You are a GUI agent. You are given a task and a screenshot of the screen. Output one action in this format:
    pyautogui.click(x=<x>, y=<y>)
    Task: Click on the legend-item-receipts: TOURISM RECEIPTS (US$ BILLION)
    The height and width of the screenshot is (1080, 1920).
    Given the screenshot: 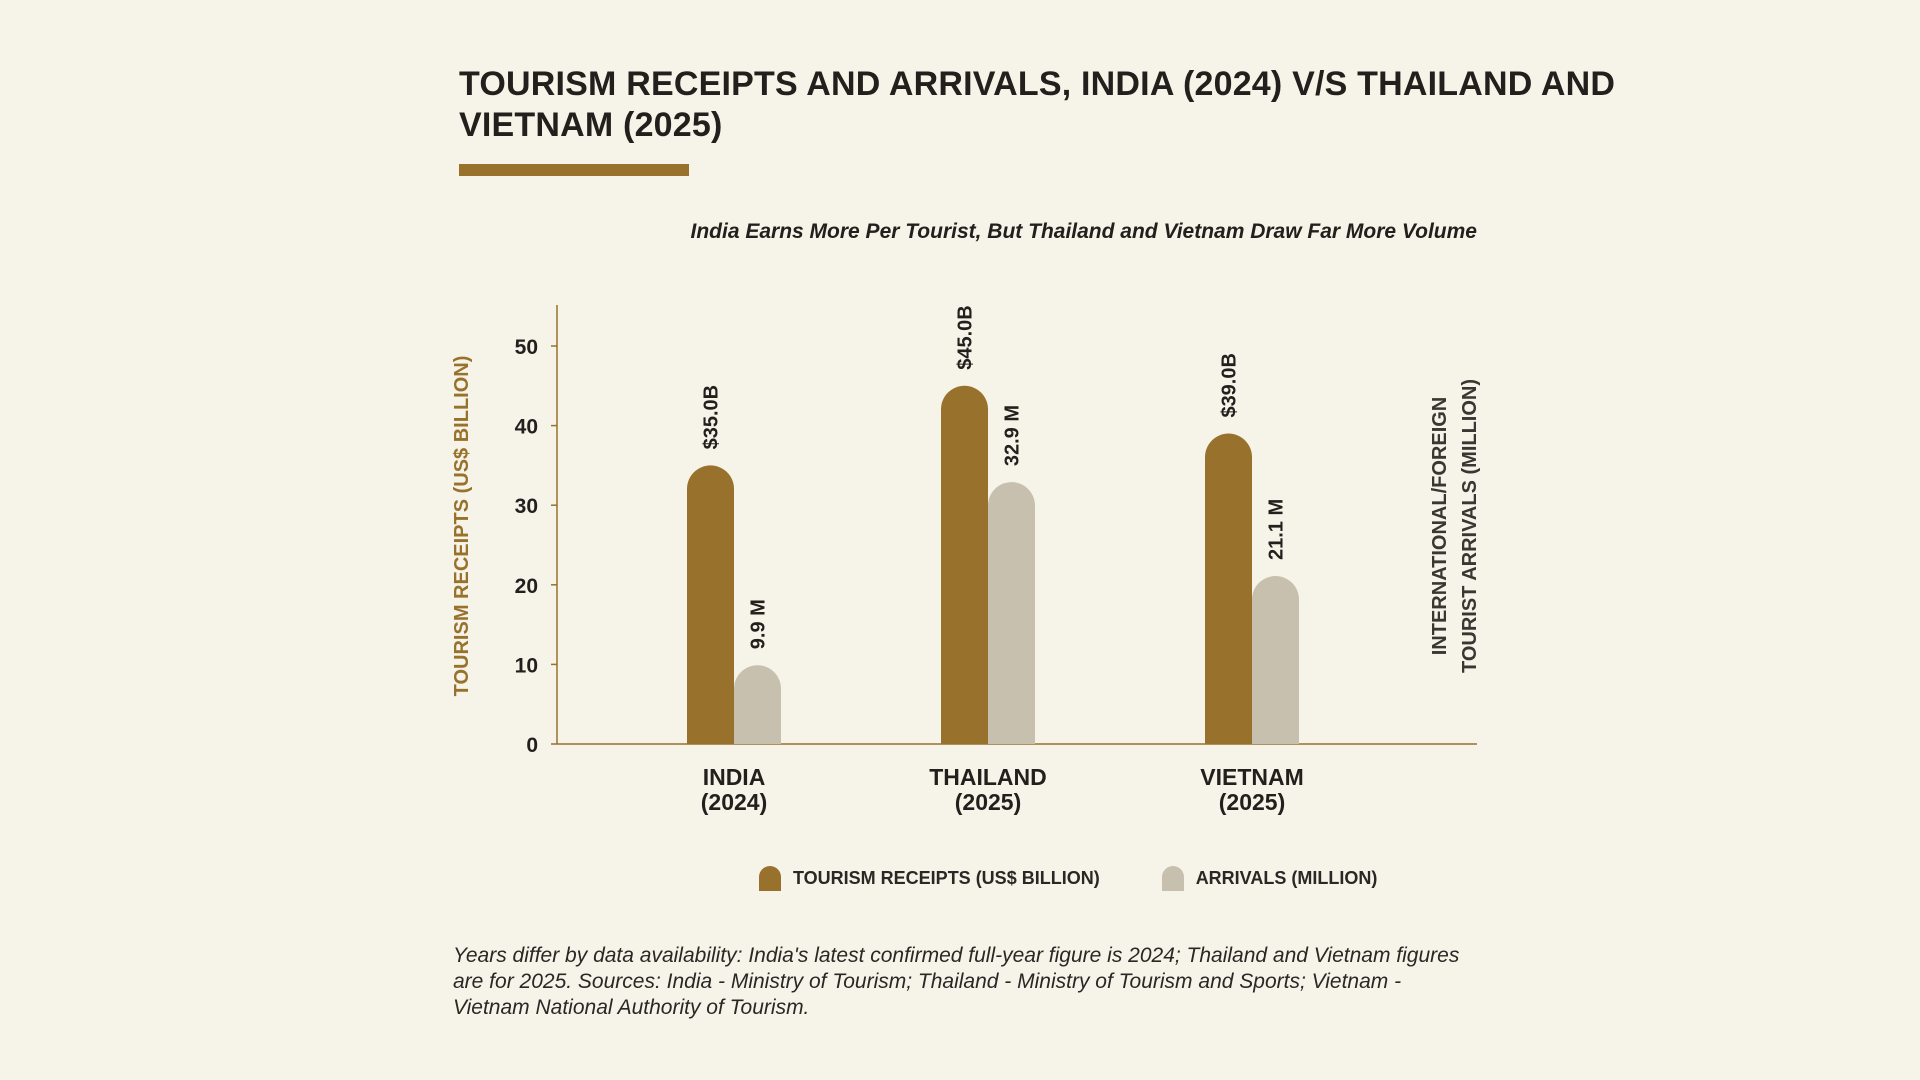 What is the action you would take?
    pyautogui.click(x=929, y=878)
    